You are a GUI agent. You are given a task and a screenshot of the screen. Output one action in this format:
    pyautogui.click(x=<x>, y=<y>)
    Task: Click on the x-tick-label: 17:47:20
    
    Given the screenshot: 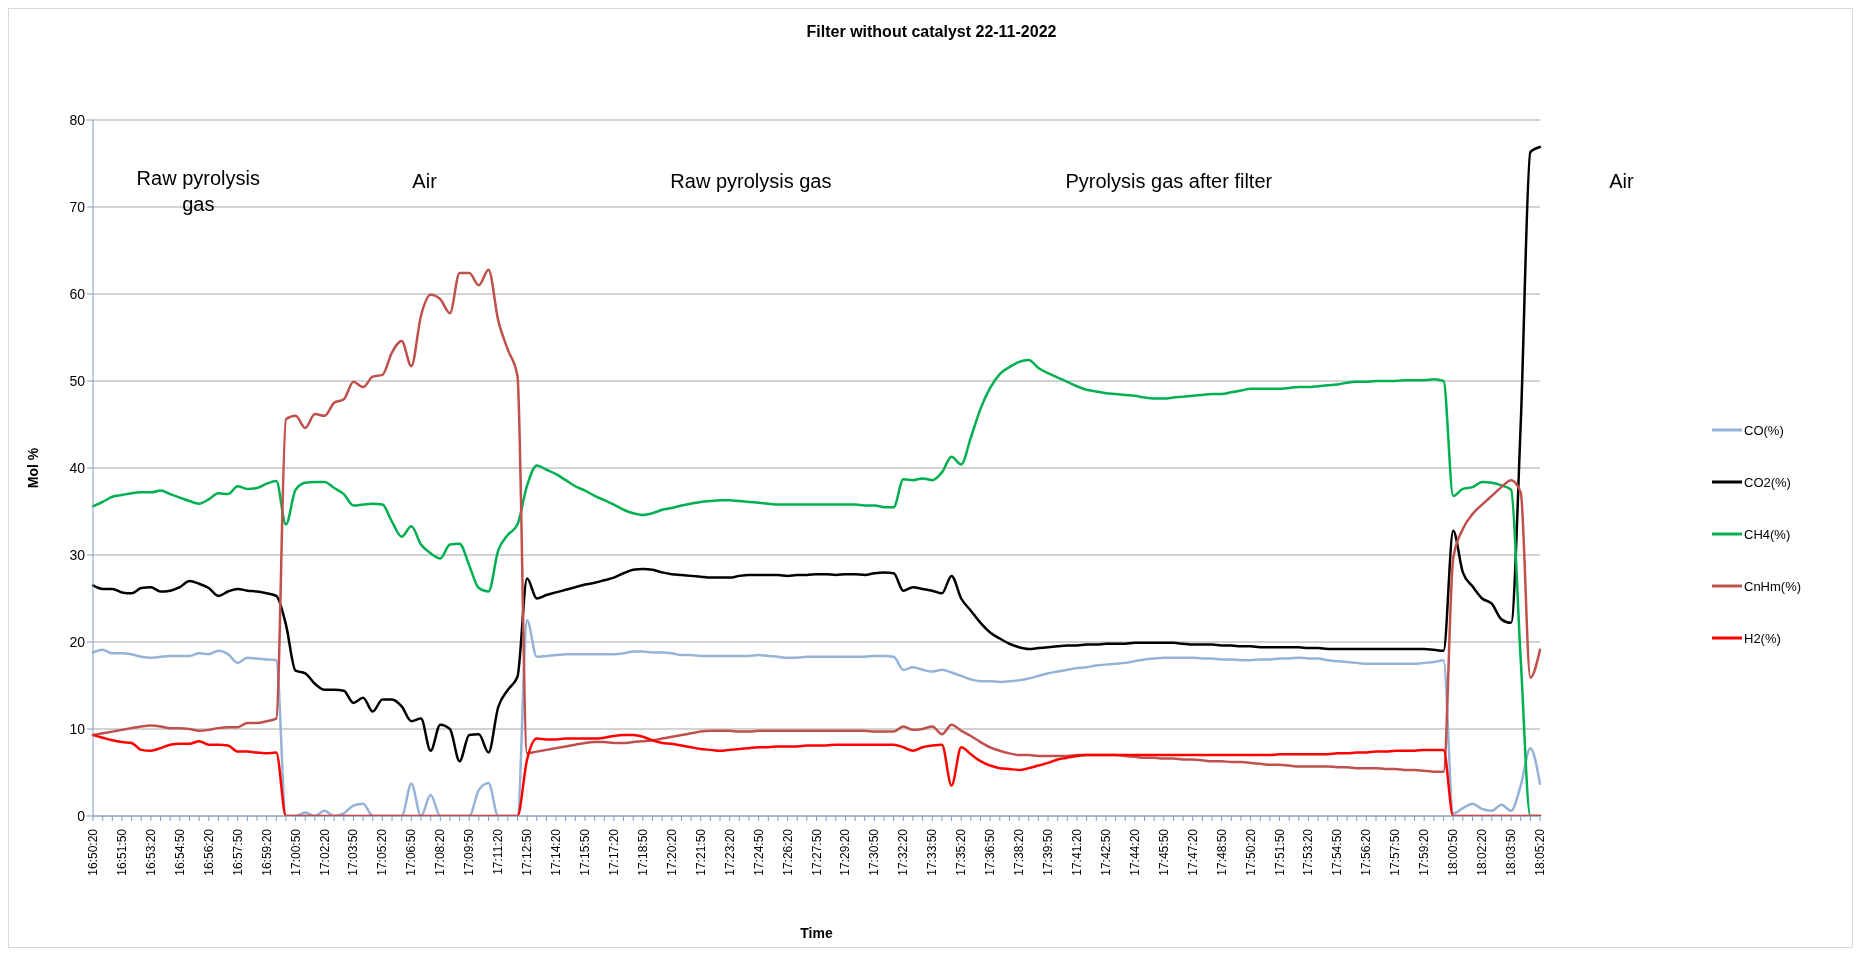 What is the action you would take?
    pyautogui.click(x=1192, y=852)
    